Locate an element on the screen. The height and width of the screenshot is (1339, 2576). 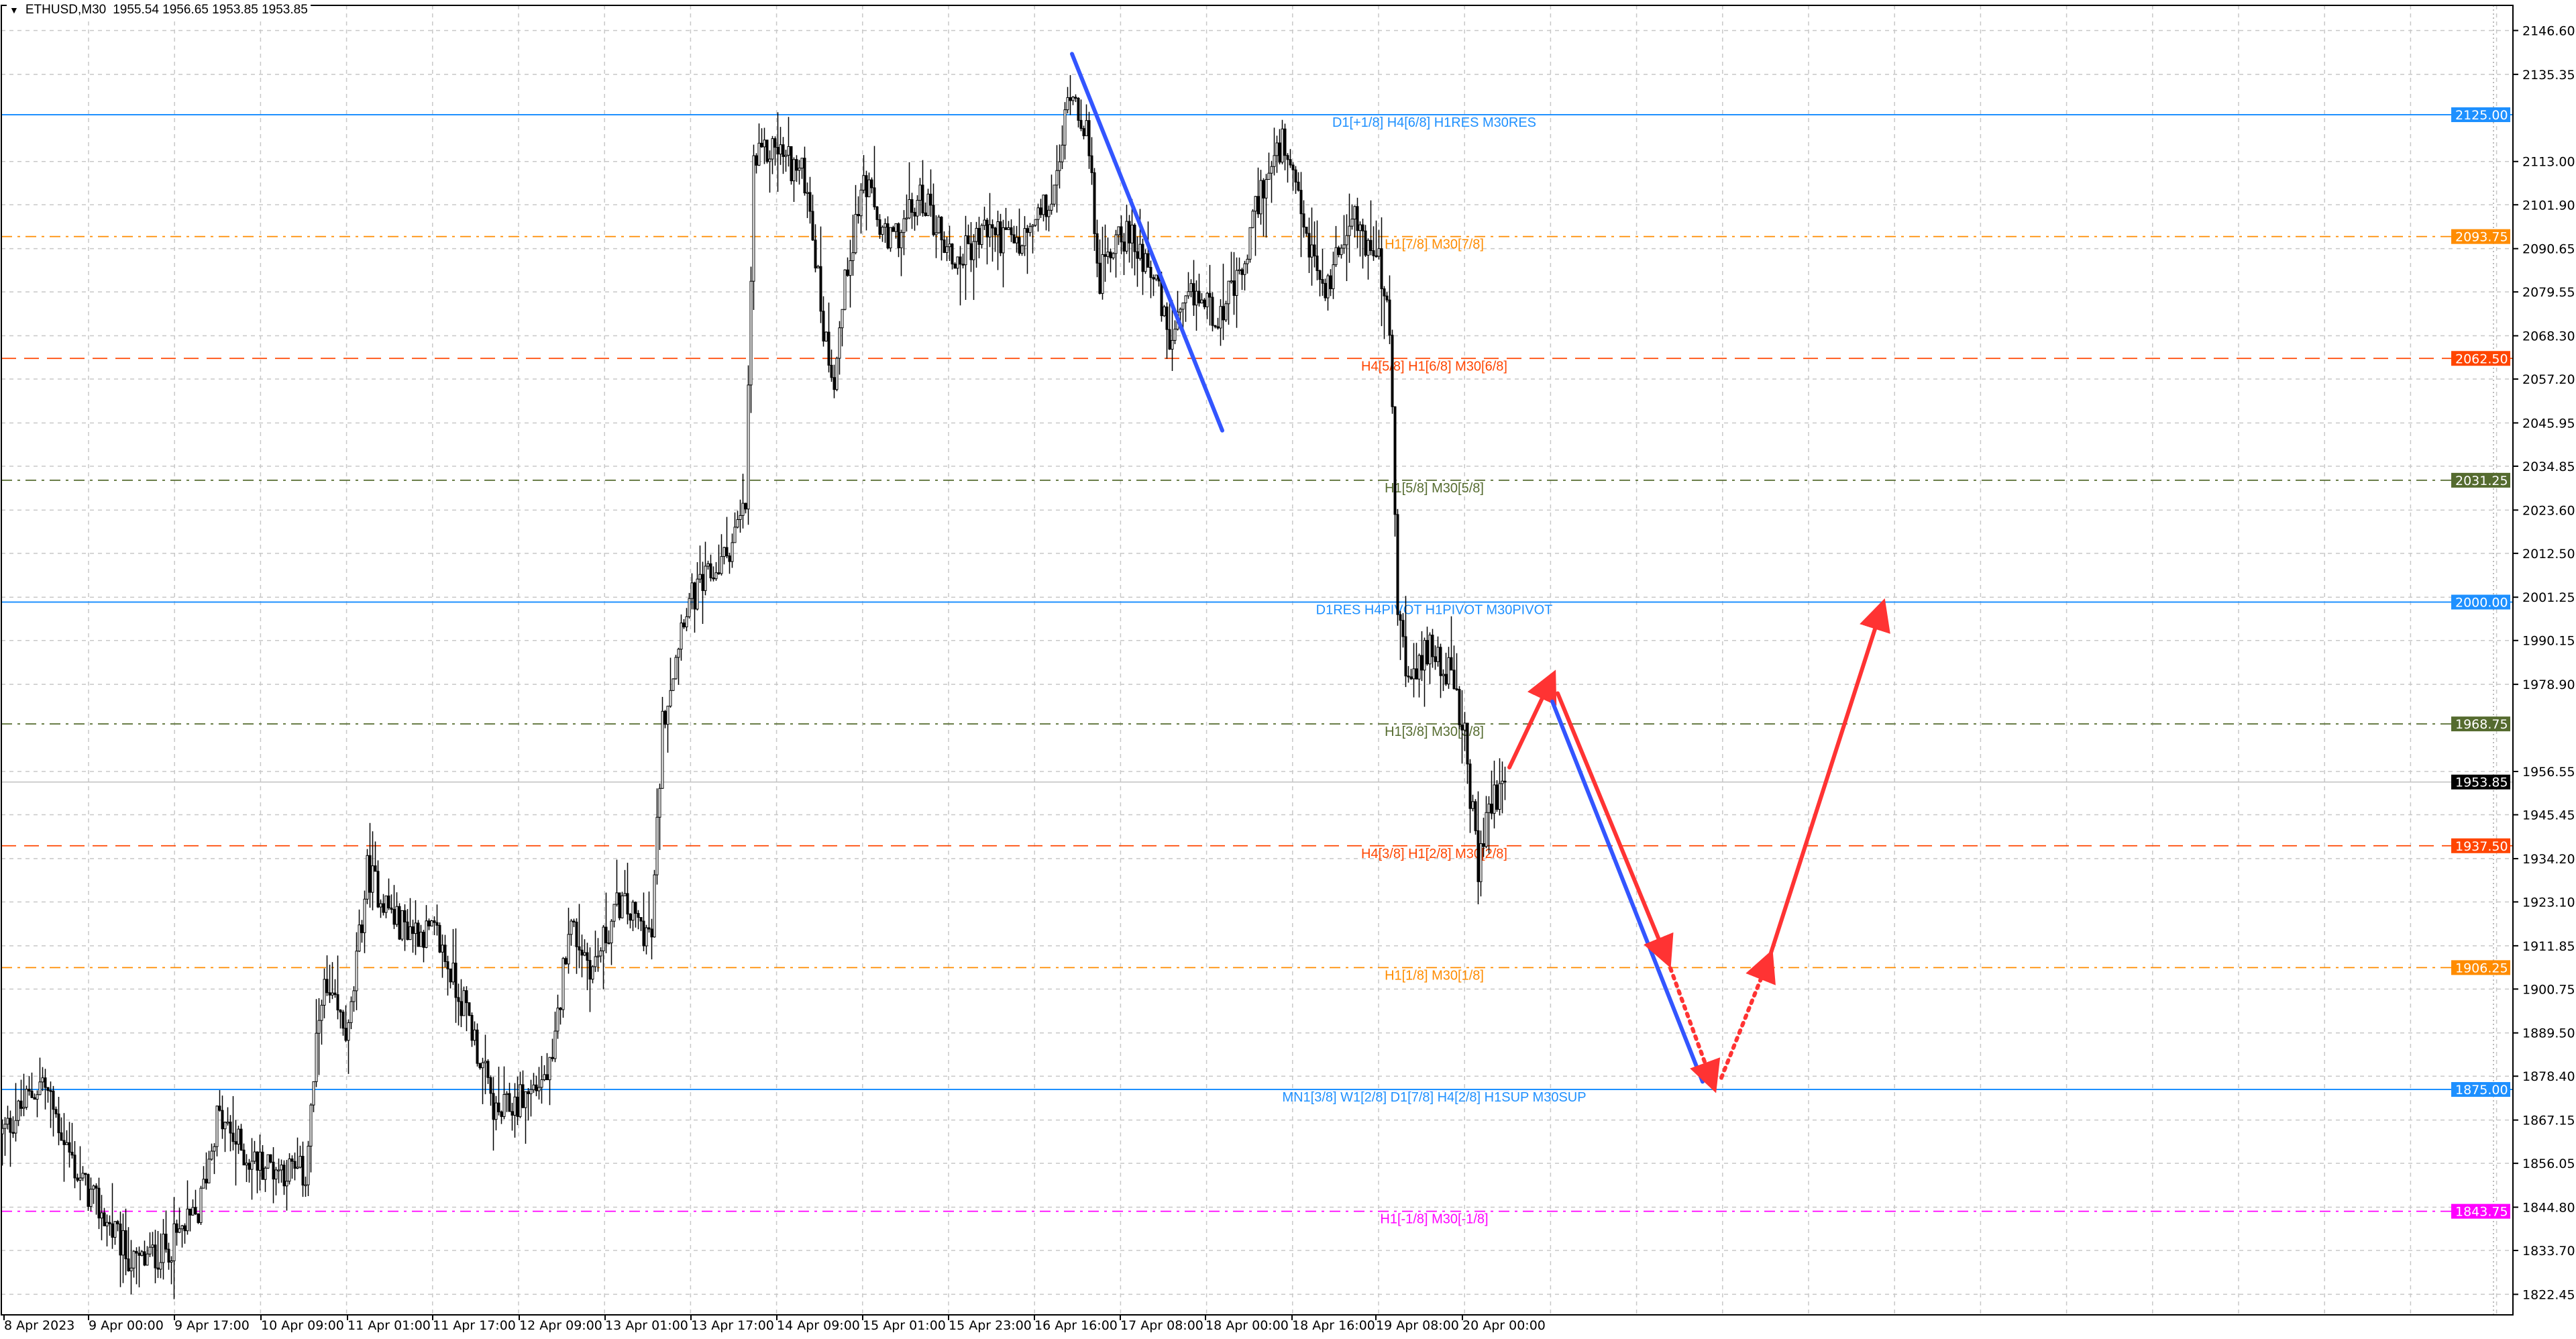
y-tick-label: 2079.55 is located at coordinates (2548, 292).